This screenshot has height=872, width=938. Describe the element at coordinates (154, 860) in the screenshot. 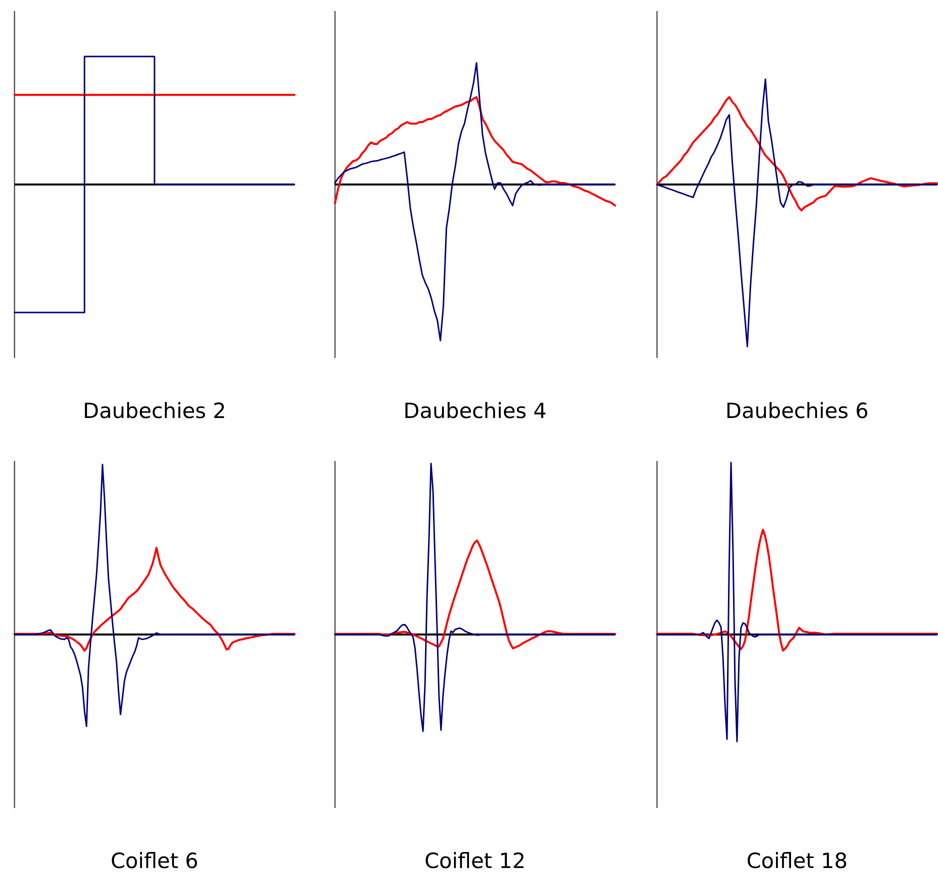

I see `text: Coiflet 6` at that location.